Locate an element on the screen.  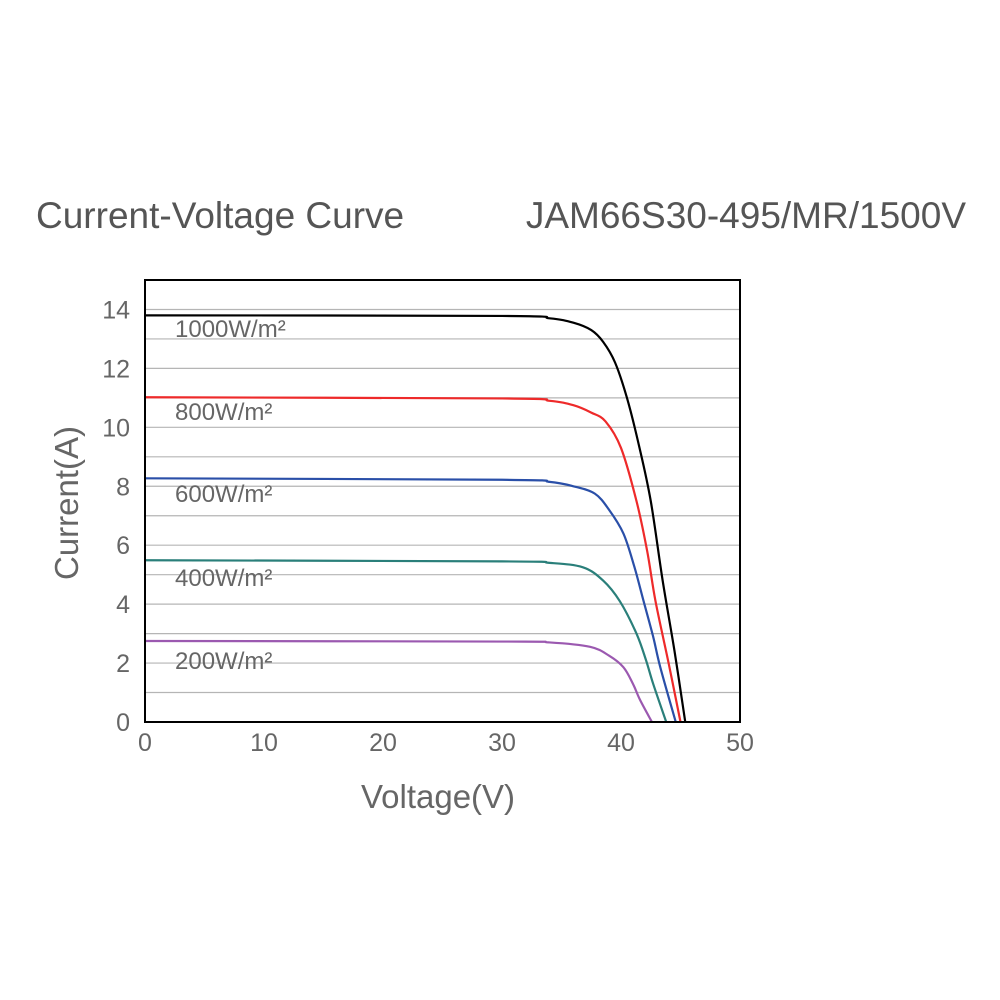
y-tick-label: 2 is located at coordinates (123, 664).